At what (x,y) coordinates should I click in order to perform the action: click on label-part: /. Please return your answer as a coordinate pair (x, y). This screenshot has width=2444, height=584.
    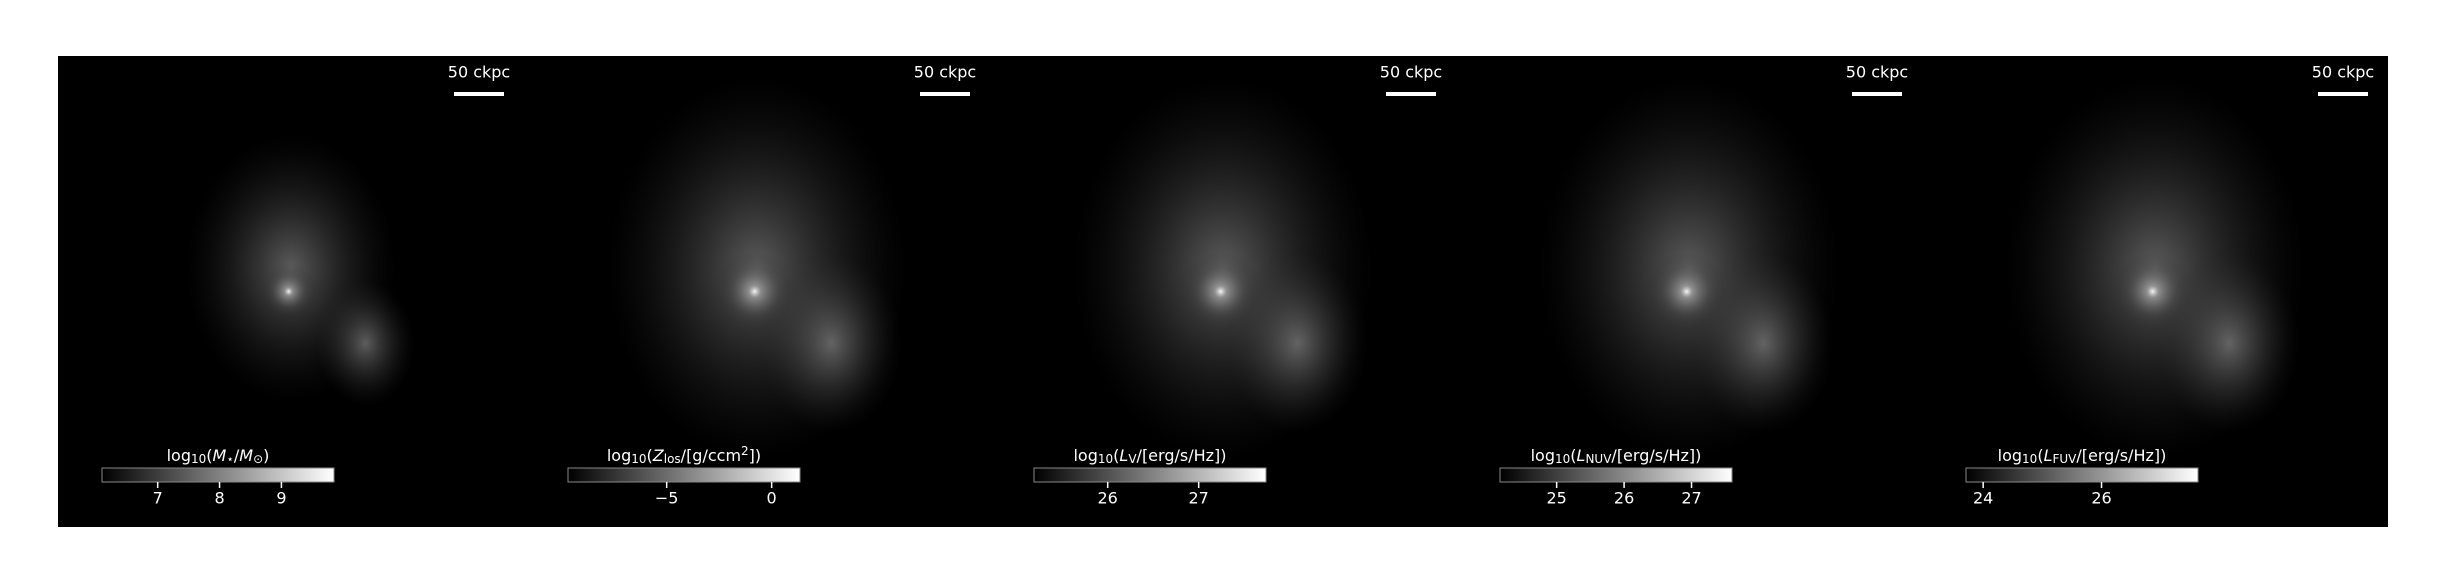
    Looking at the image, I should click on (237, 455).